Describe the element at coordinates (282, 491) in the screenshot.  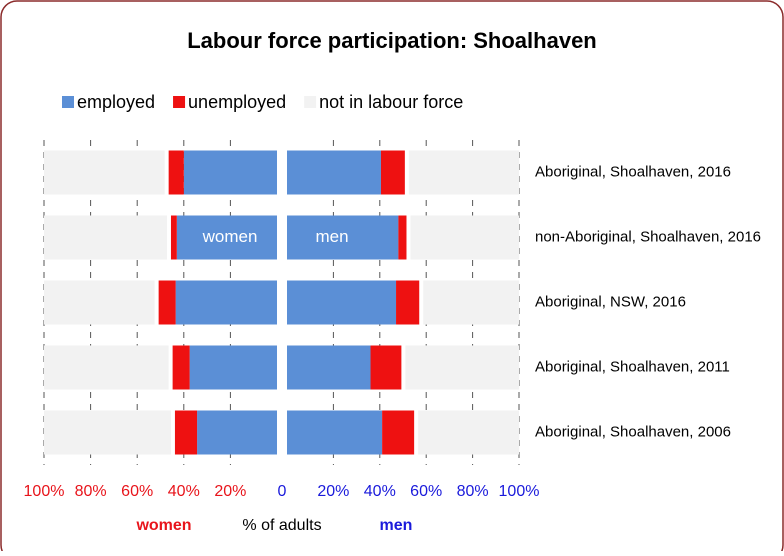
I see `x-tick-label: 0` at that location.